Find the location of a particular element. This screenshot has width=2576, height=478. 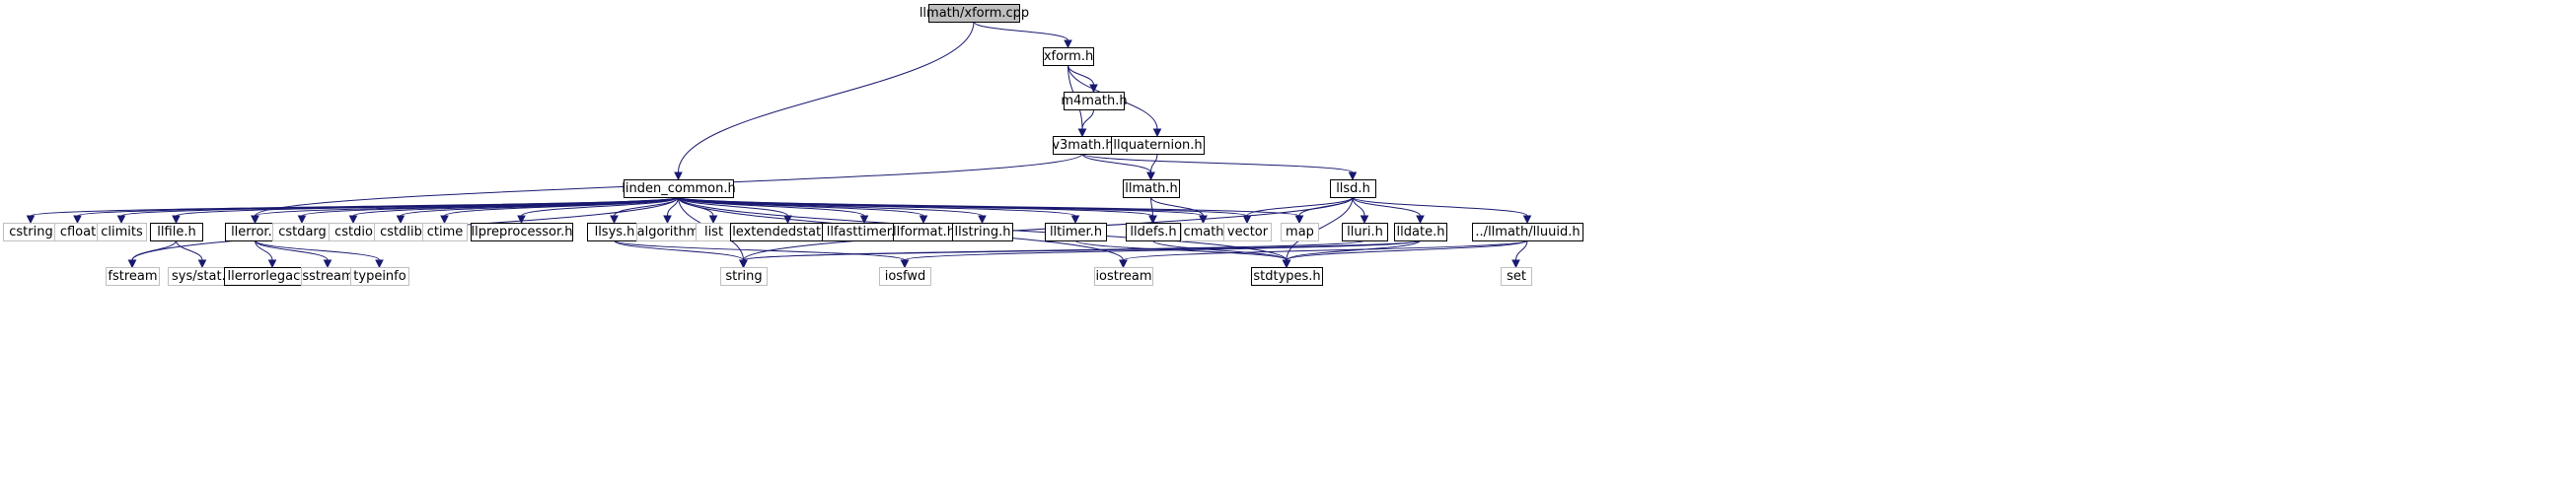

edge-llfile_h-to-sys_stat_h is located at coordinates (191, 254).